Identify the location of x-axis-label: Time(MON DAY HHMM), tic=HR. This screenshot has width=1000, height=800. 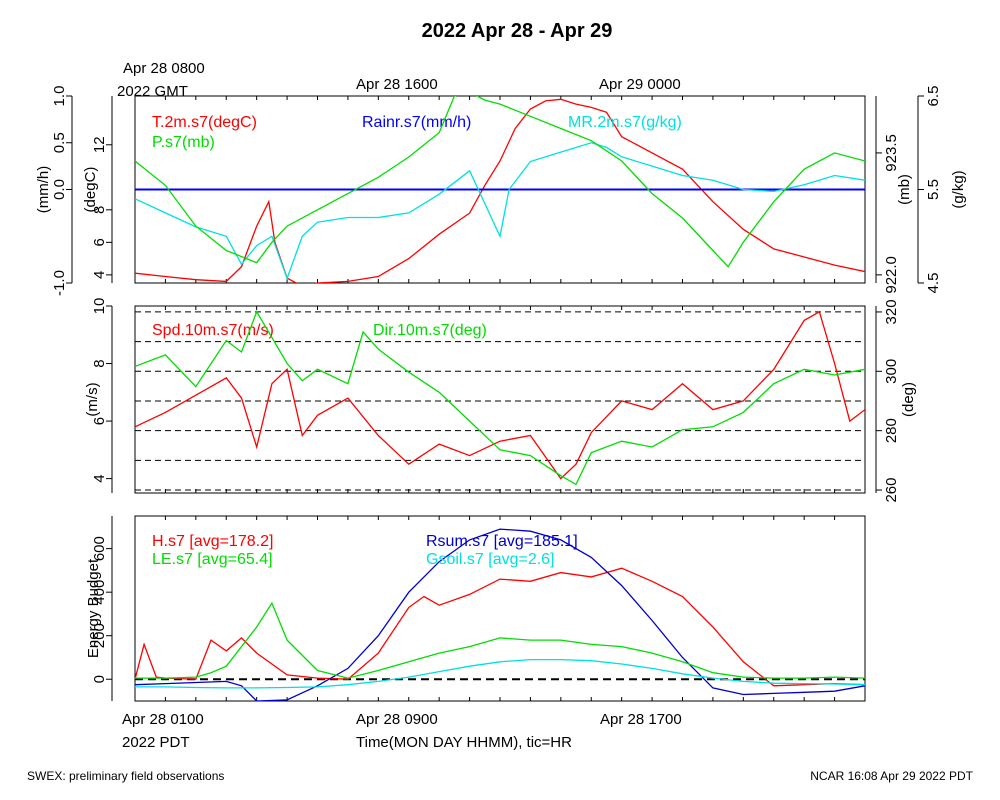
(464, 742).